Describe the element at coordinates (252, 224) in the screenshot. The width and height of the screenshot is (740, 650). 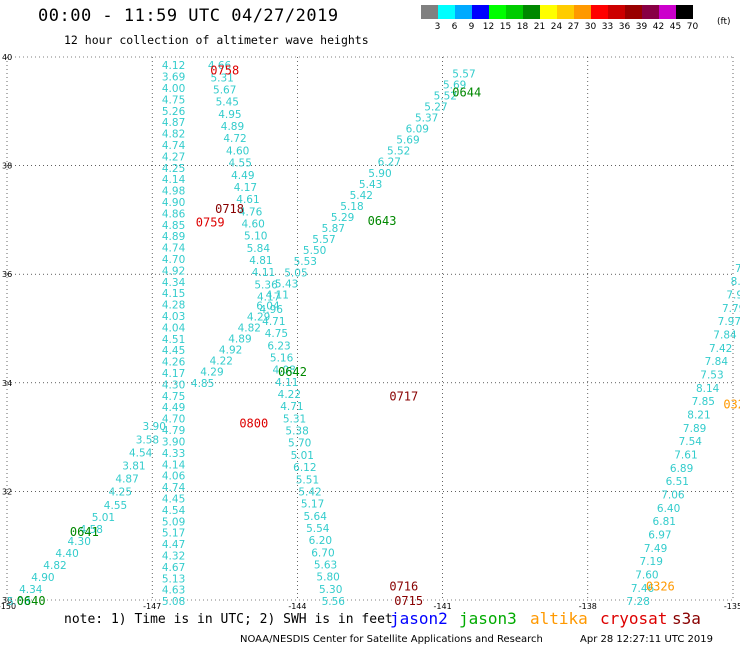
I see `wave-height-value: 4.60` at that location.